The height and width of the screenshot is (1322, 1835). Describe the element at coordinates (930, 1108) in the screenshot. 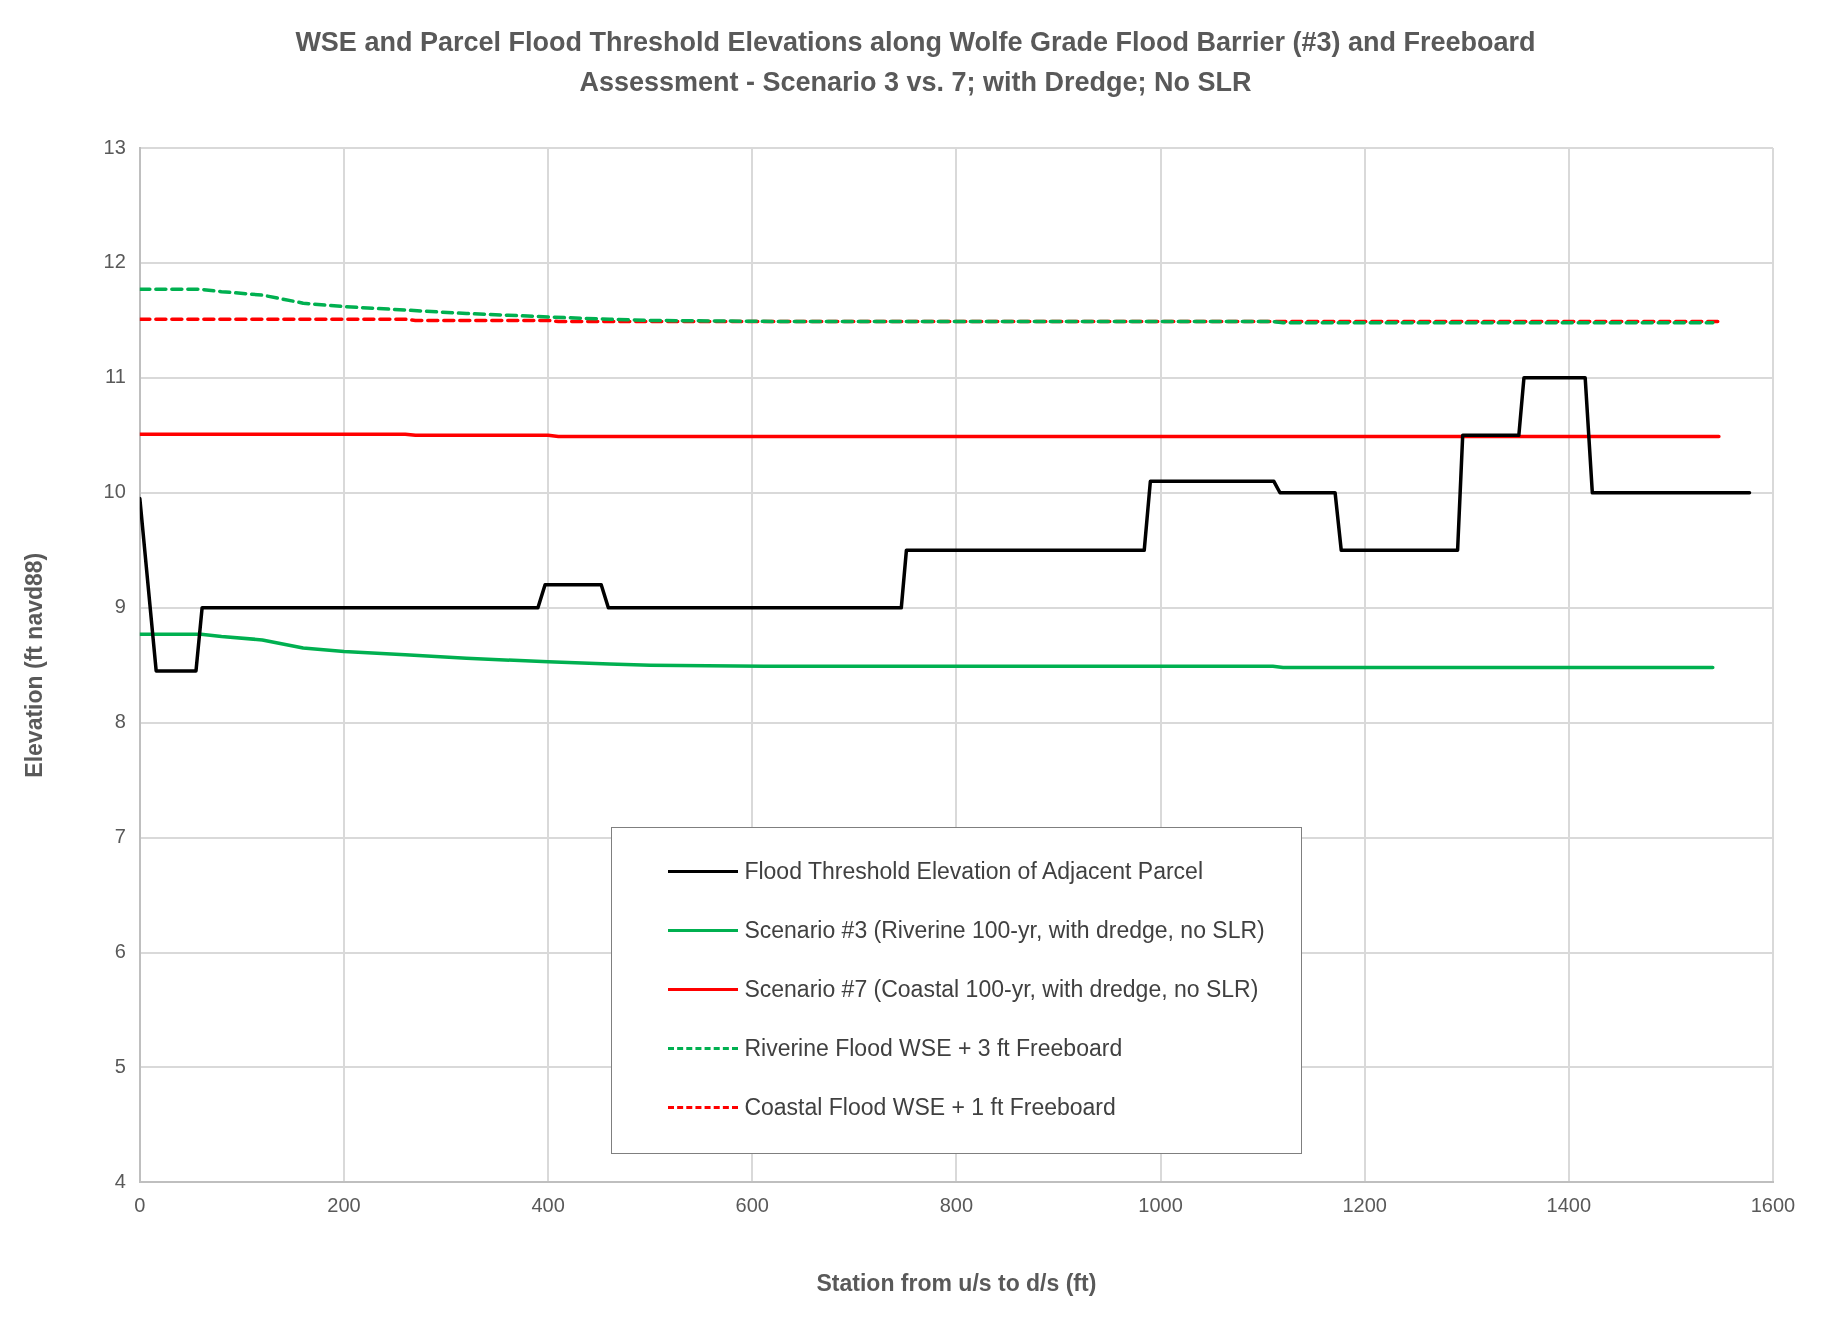

I see `legend-label: Coastal Flood WSE + 1 ft Freeboard` at that location.